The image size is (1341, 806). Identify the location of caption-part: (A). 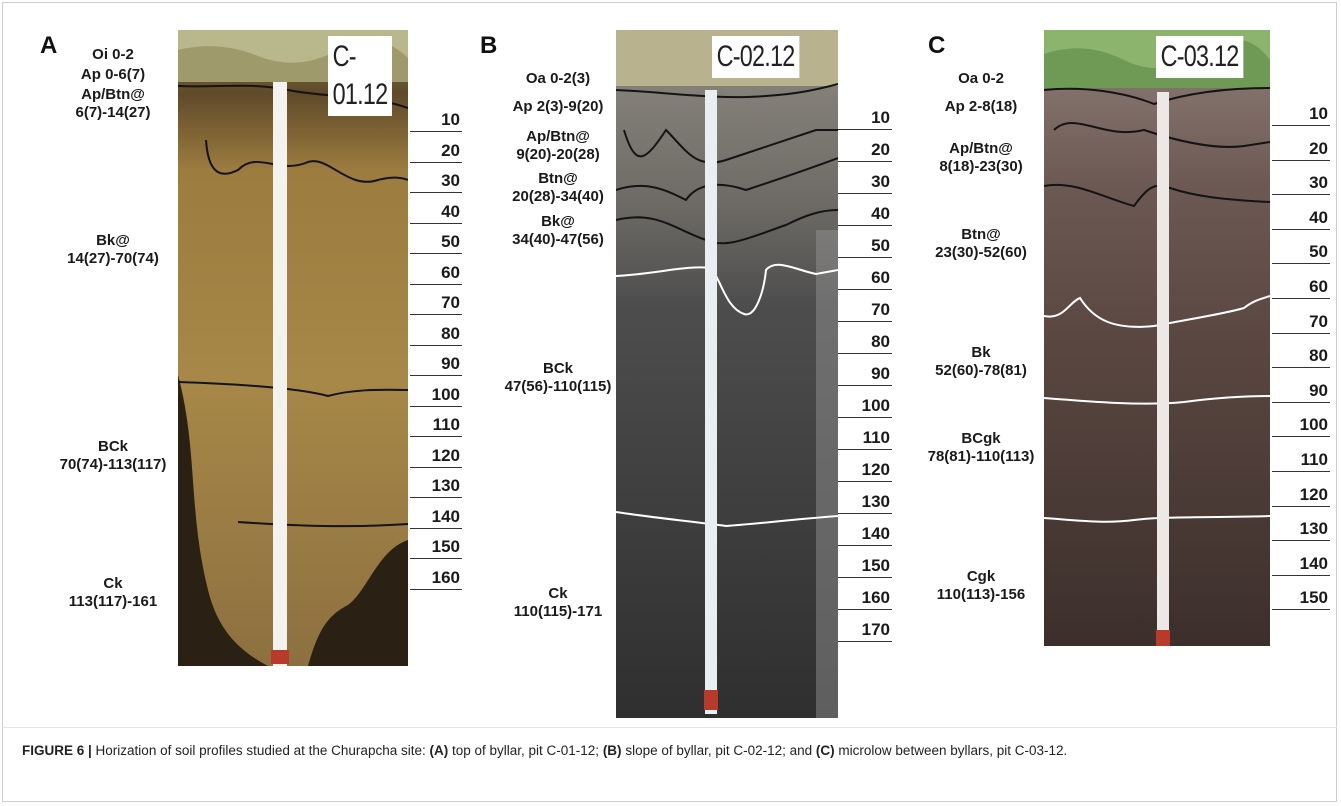
(439, 750).